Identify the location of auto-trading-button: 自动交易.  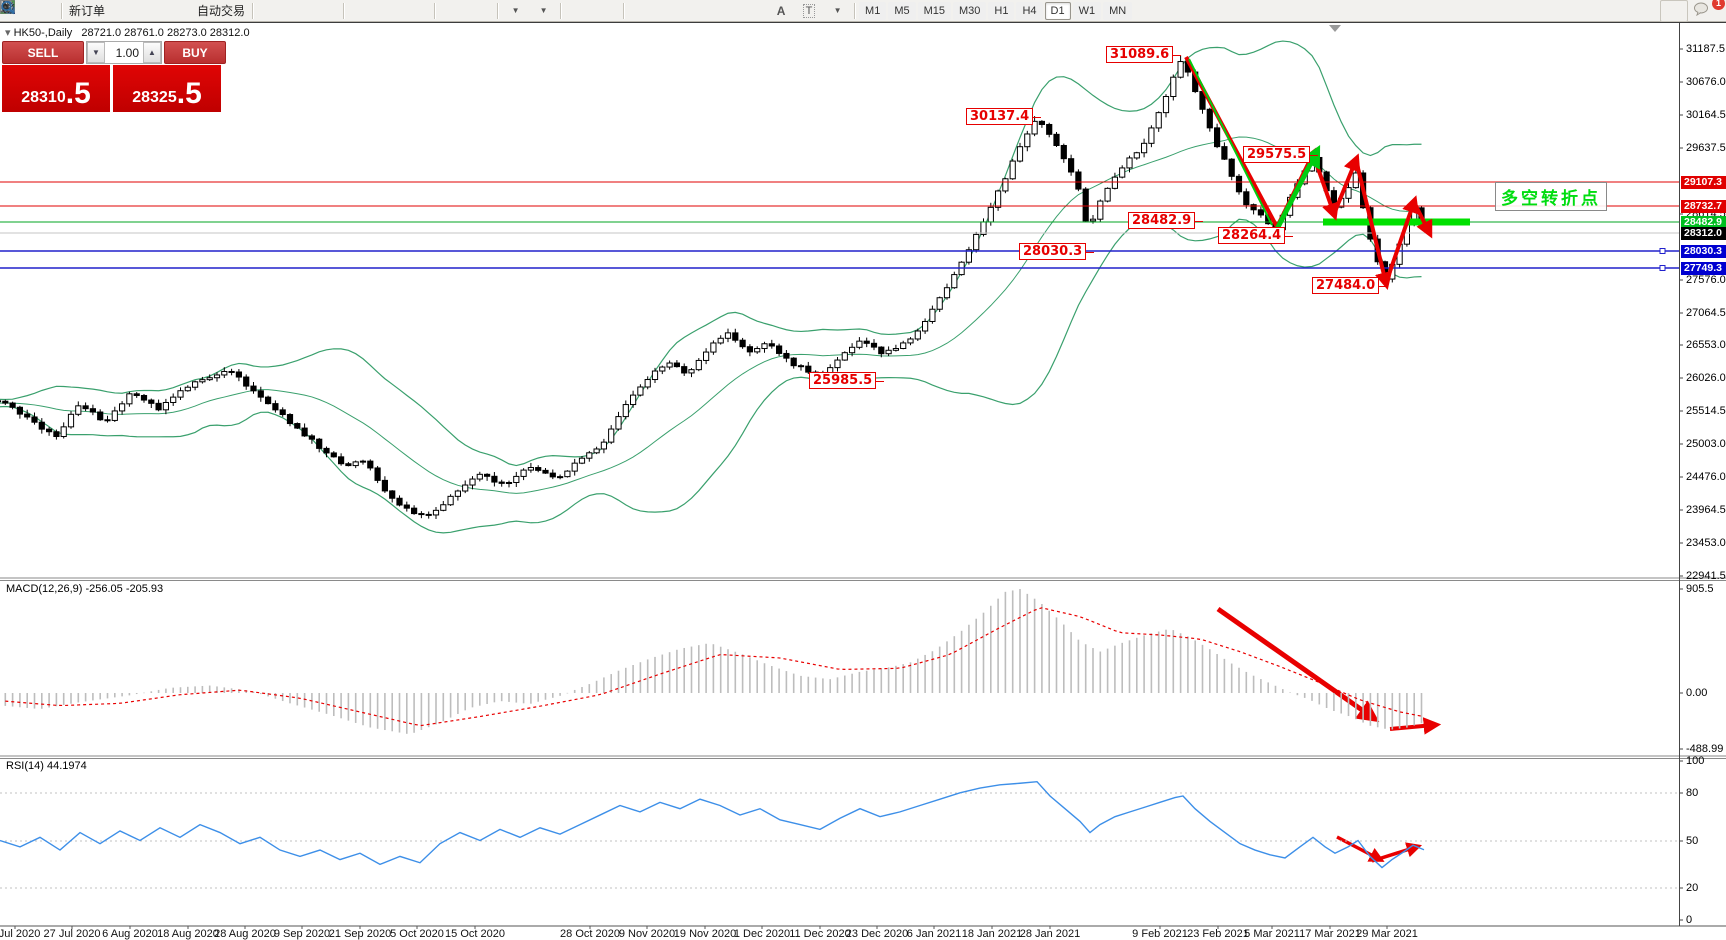
(125, 11).